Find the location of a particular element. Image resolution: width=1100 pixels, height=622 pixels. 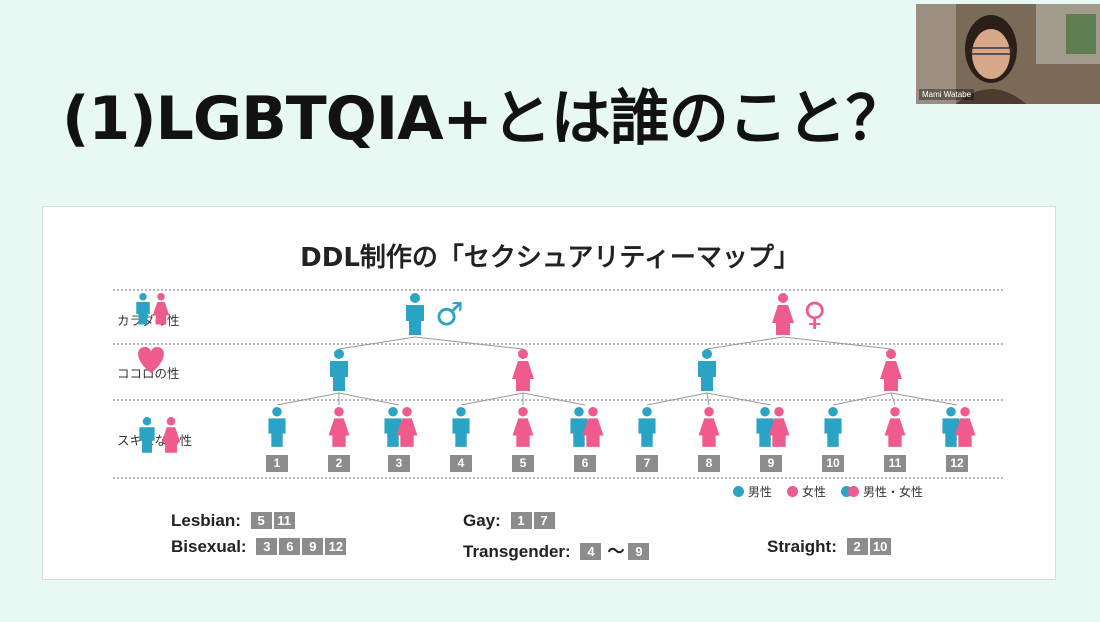

category-transgender: Transgender: 4 〜 9 is located at coordinates (557, 549).